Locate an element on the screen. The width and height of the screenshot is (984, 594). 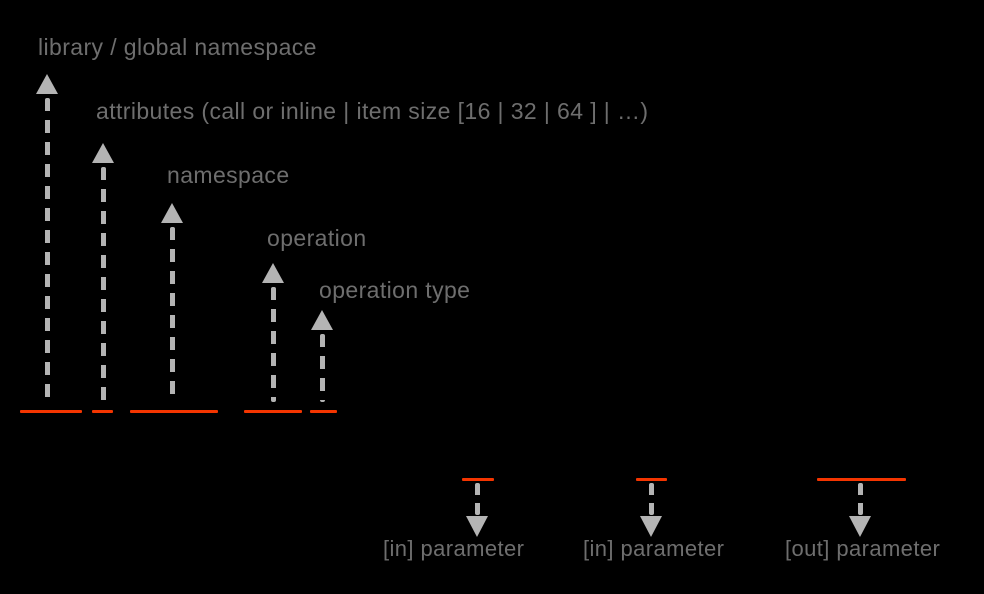
code-underline-operation is located at coordinates (273, 411).